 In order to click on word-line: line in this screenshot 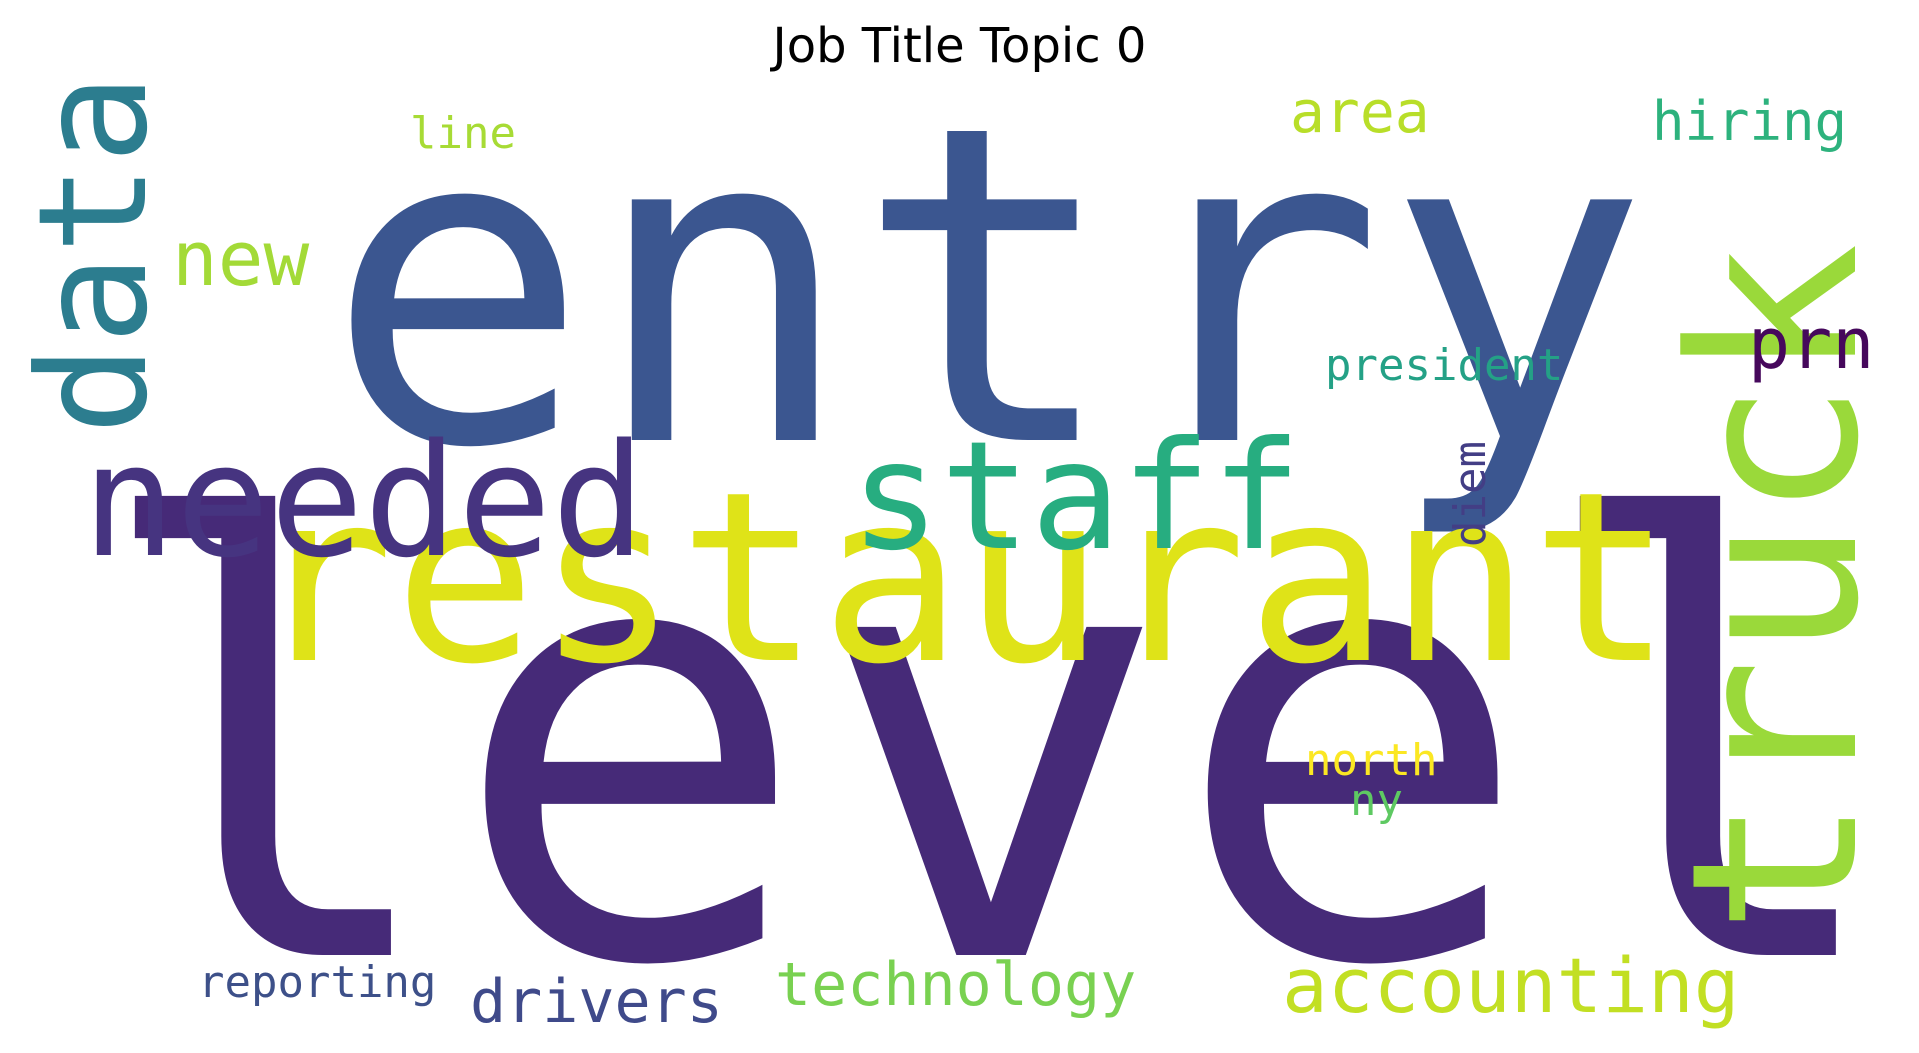, I will do `click(463, 133)`.